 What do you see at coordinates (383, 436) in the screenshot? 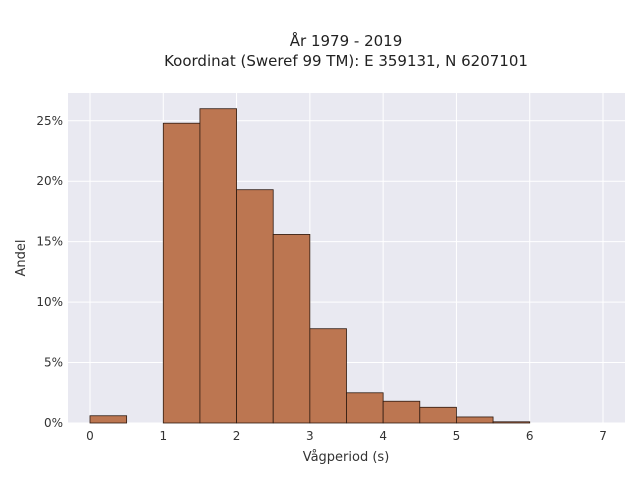
I see `x-tick-label-4: 4` at bounding box center [383, 436].